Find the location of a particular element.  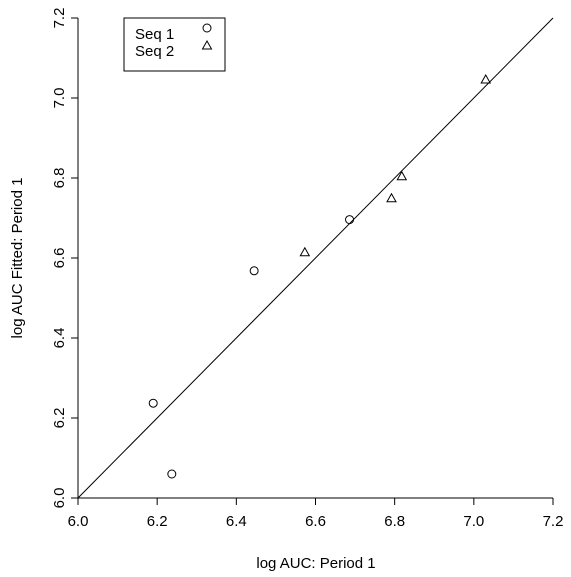

legend-triangle-marker is located at coordinates (207, 44).